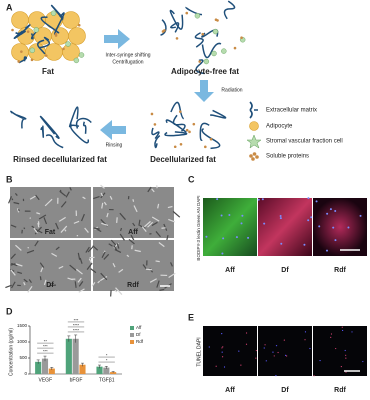 This screenshot has width=370, height=400. Describe the element at coordinates (114, 145) in the screenshot. I see `step: Rinsing` at that location.